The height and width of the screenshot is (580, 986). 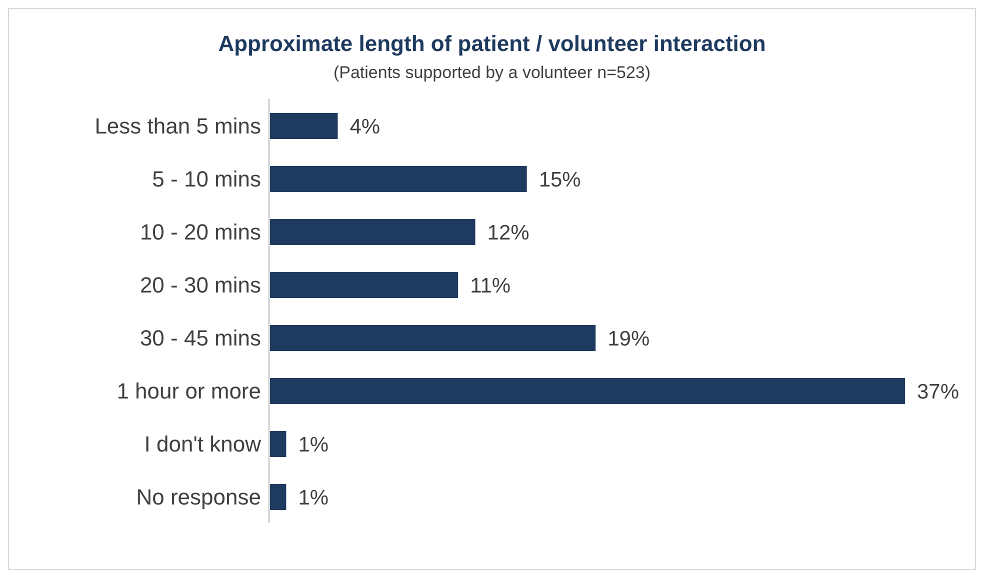 I want to click on chart-subtitle: (Patients supported by a volunteer n=523), so click(x=492, y=73).